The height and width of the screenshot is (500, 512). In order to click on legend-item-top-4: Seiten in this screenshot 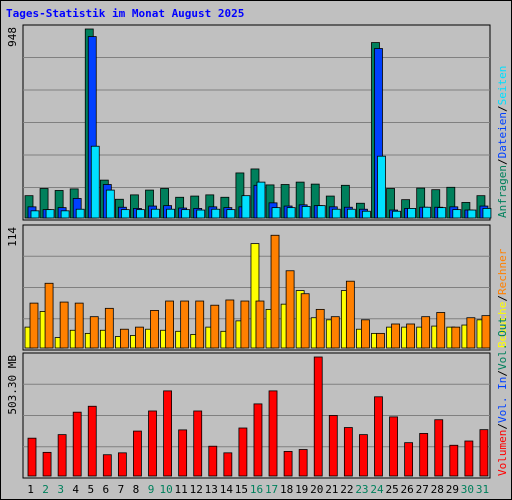, I will do `click(502, 86)`.